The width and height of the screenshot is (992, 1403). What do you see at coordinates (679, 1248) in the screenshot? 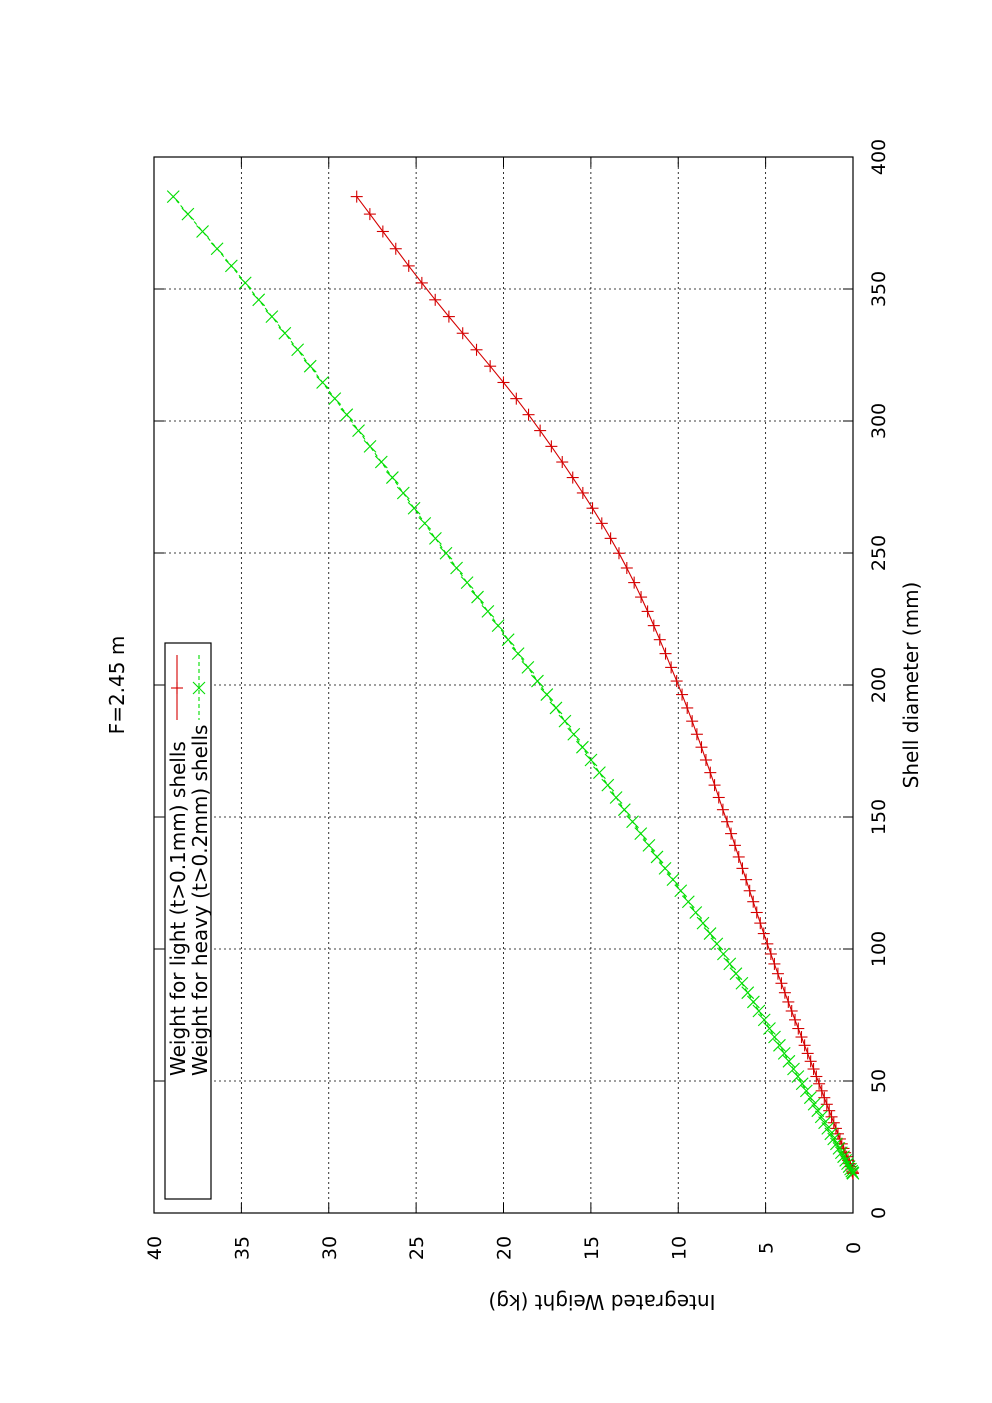
I see `y-tick-label: 10` at bounding box center [679, 1248].